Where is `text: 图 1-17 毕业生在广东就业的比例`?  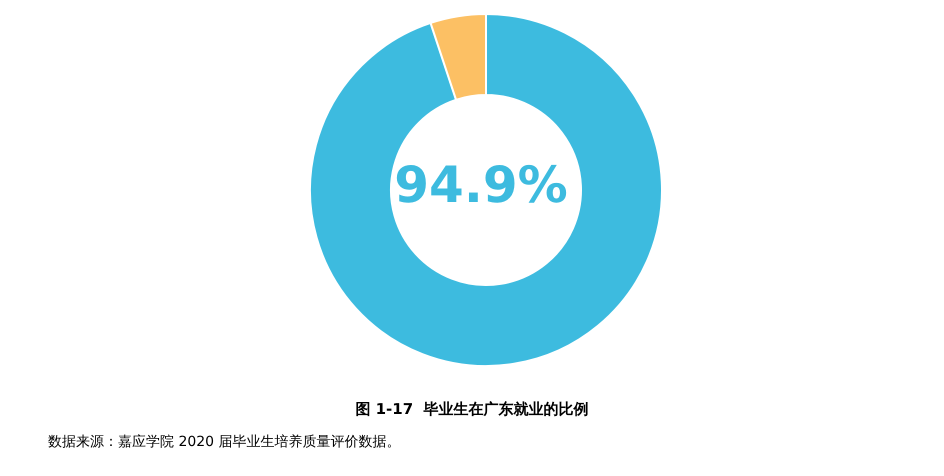
text: 图 1-17 毕业生在广东就业的比例 is located at coordinates (472, 409).